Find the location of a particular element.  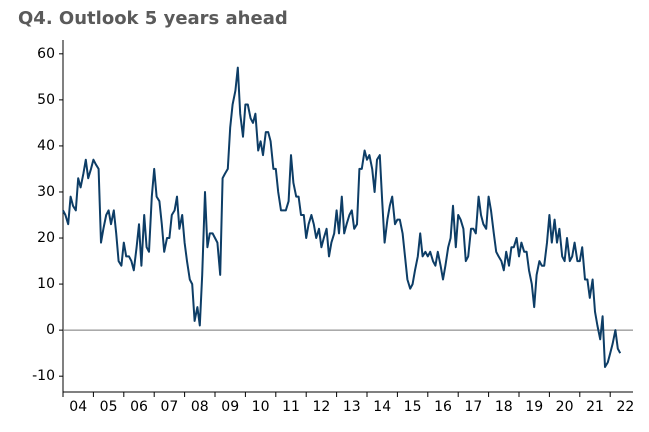

y-tick-label: 50 is located at coordinates (46, 100).